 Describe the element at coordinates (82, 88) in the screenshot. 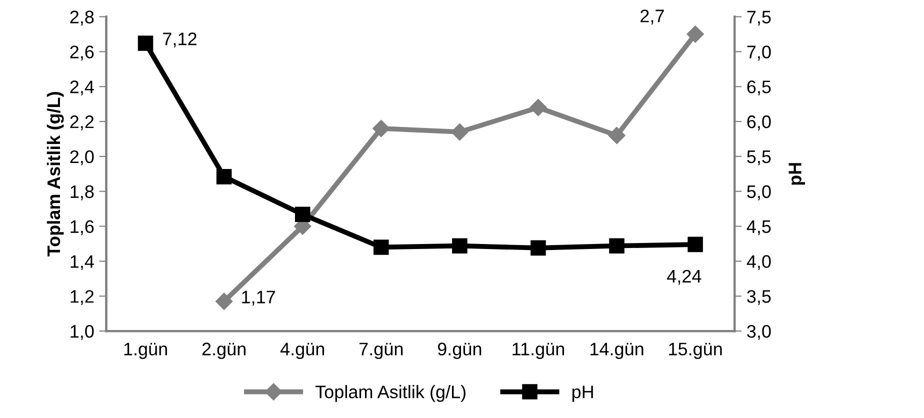

I see `y-tick-label: 2,4` at that location.